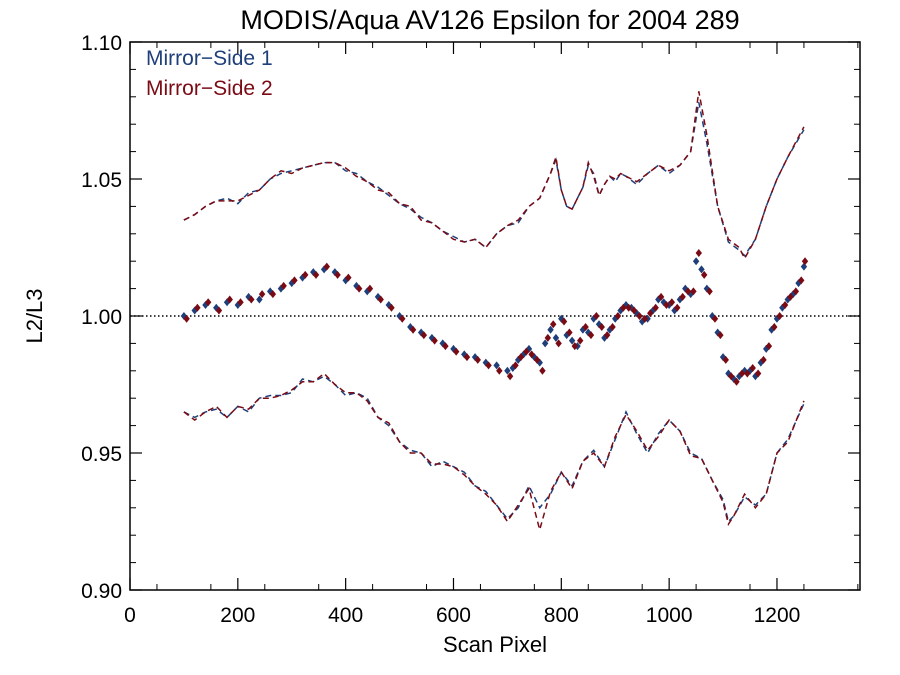 The width and height of the screenshot is (900, 675). Describe the element at coordinates (101, 43) in the screenshot. I see `y-tick-label: 1.10` at that location.